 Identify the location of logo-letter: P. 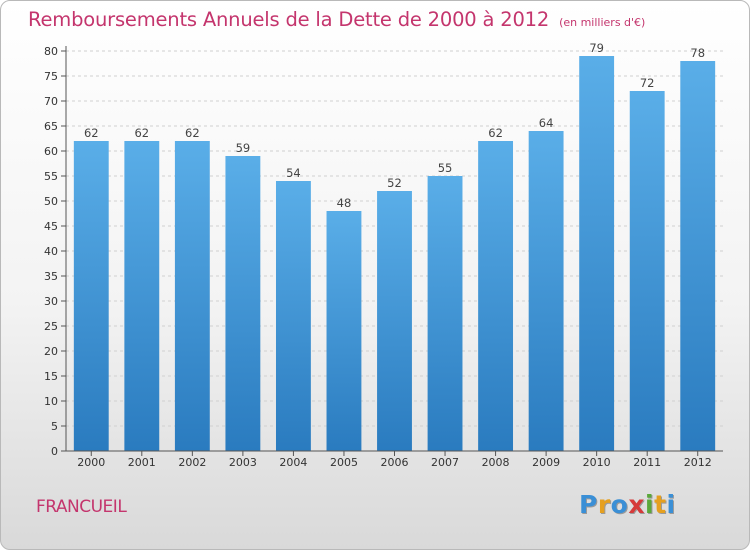
(588, 504).